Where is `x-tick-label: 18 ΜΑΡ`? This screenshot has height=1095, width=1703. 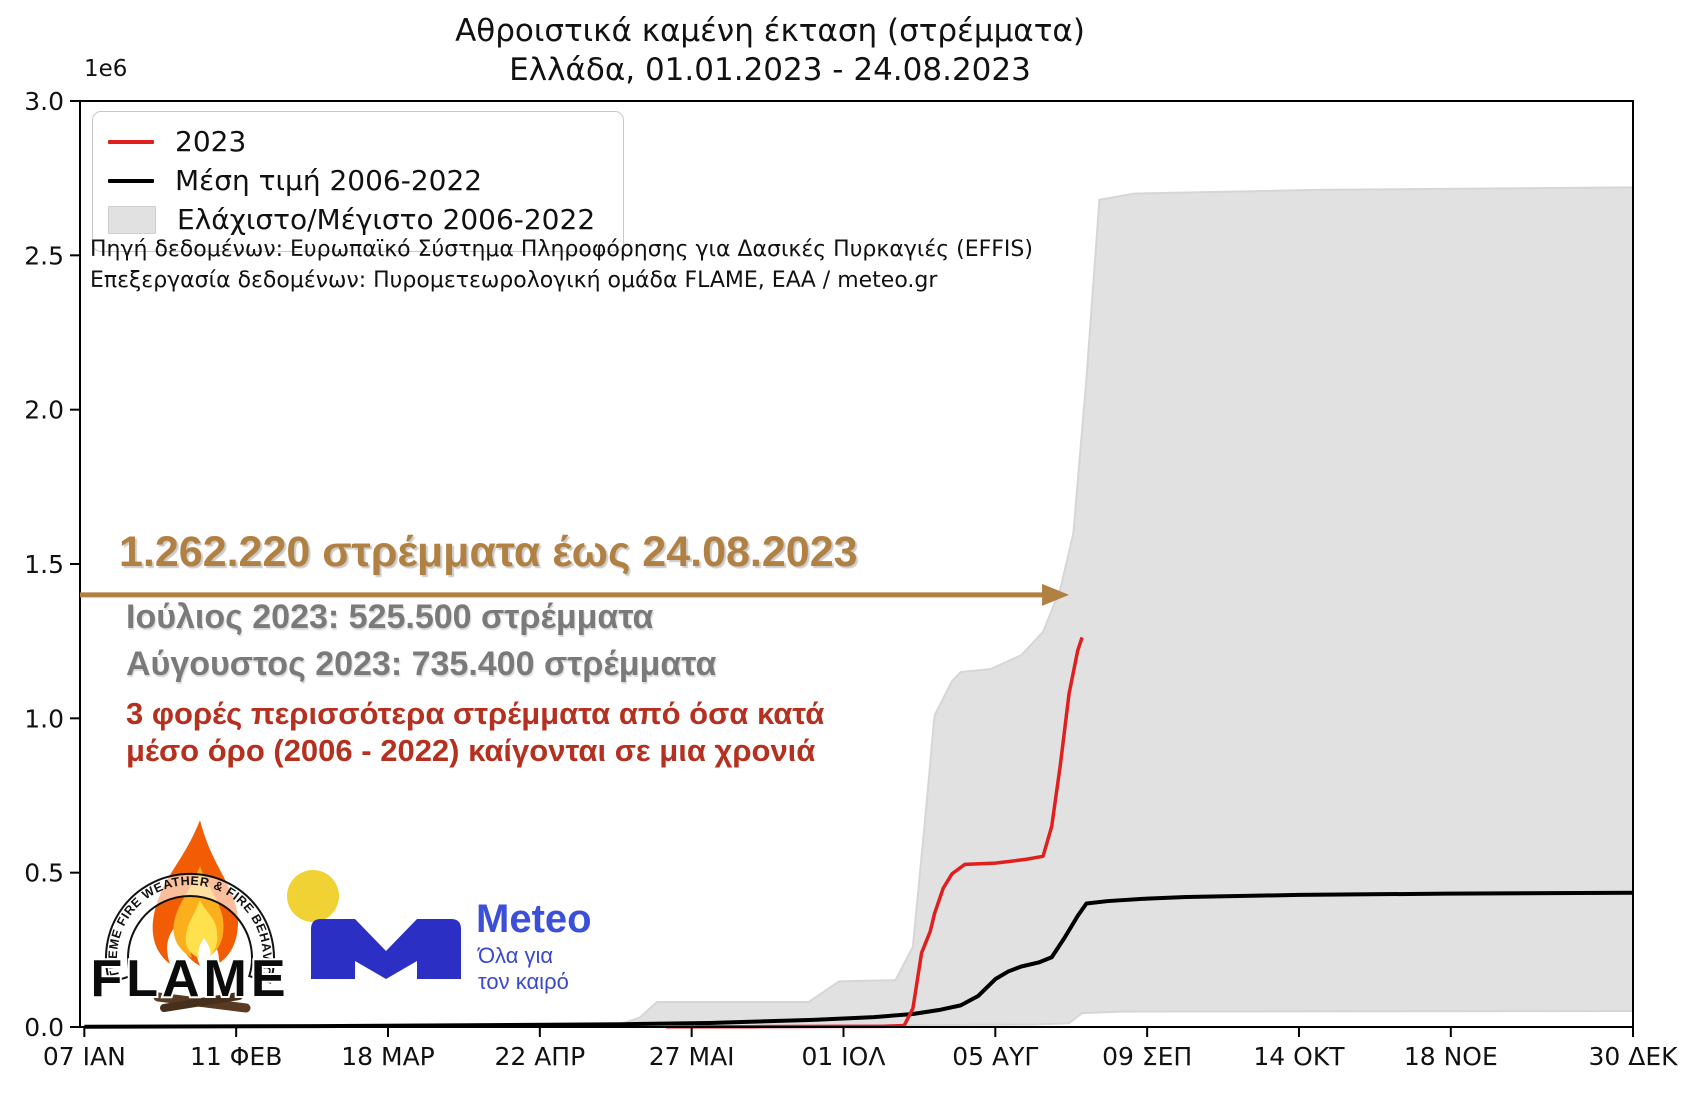
x-tick-label: 18 ΜΑΡ is located at coordinates (388, 1056).